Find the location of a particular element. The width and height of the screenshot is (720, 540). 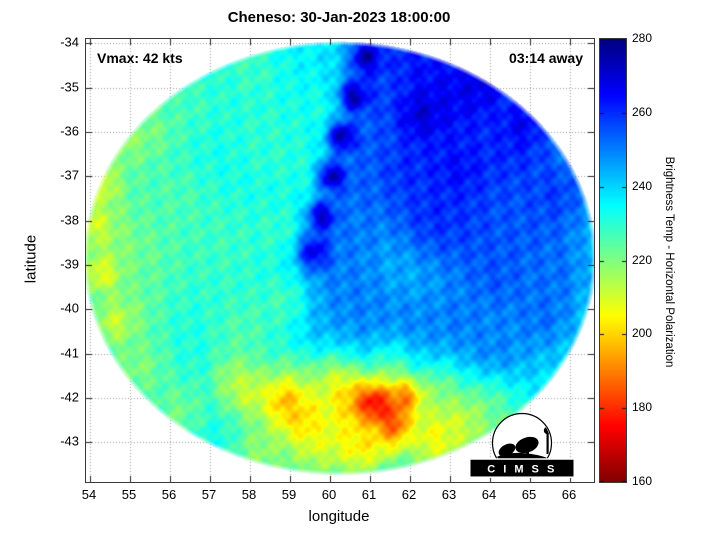

plot-title: Cheneso: 30-Jan-2023 18:00:00 is located at coordinates (339, 17).